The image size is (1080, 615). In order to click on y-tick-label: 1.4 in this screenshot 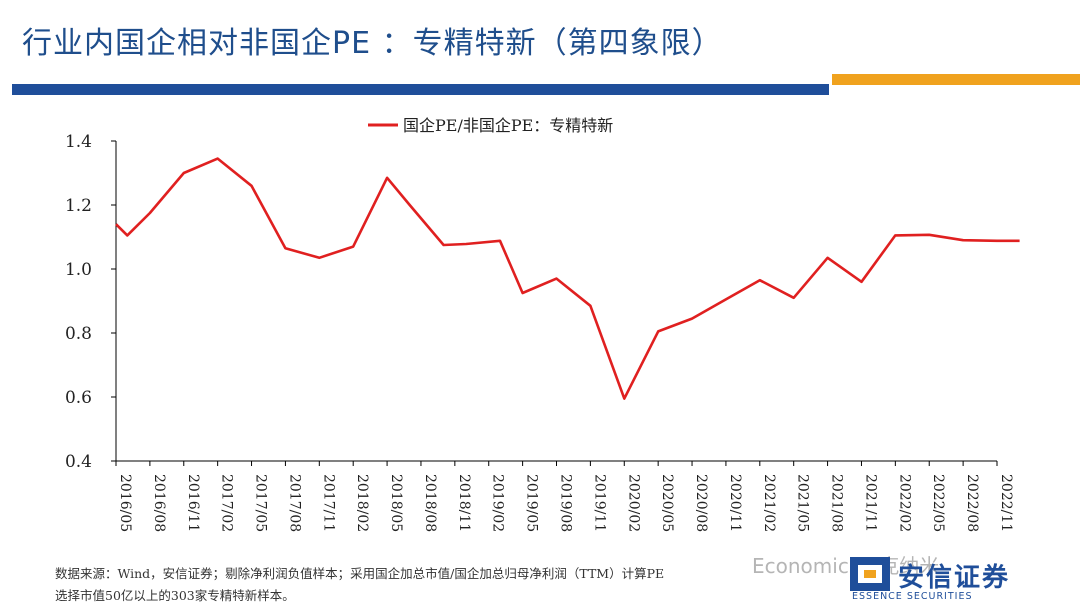, I will do `click(78, 142)`.